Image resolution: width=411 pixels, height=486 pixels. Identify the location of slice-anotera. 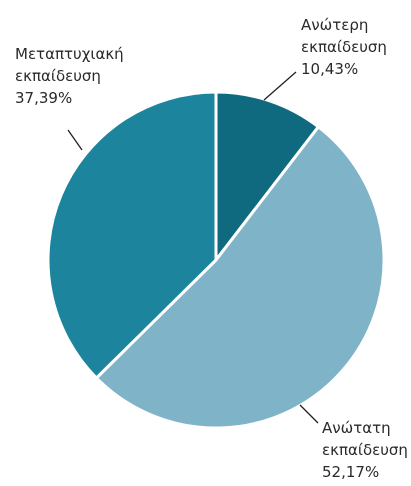
(267, 177).